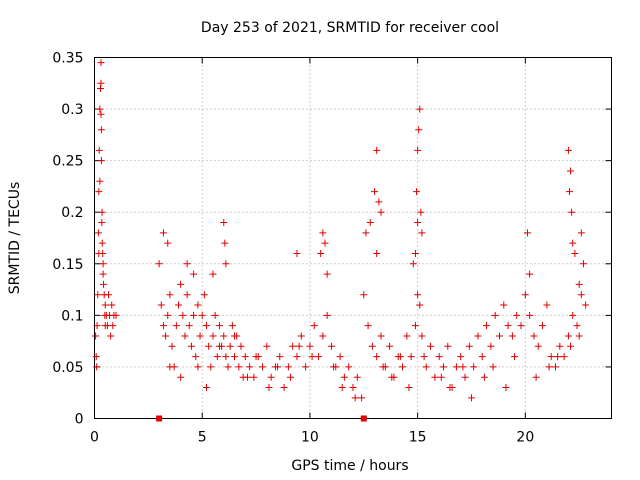  Describe the element at coordinates (202, 438) in the screenshot. I see `x-tick-label: 5` at that location.